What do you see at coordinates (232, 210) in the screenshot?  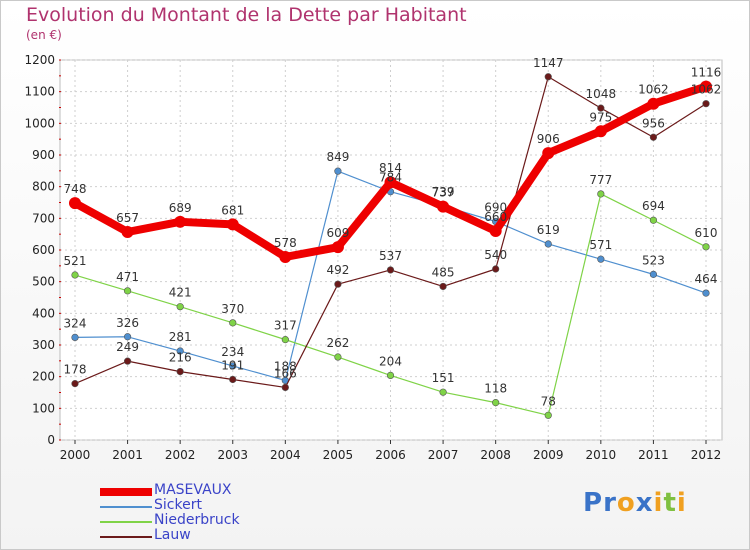 I see `data-label: 681` at bounding box center [232, 210].